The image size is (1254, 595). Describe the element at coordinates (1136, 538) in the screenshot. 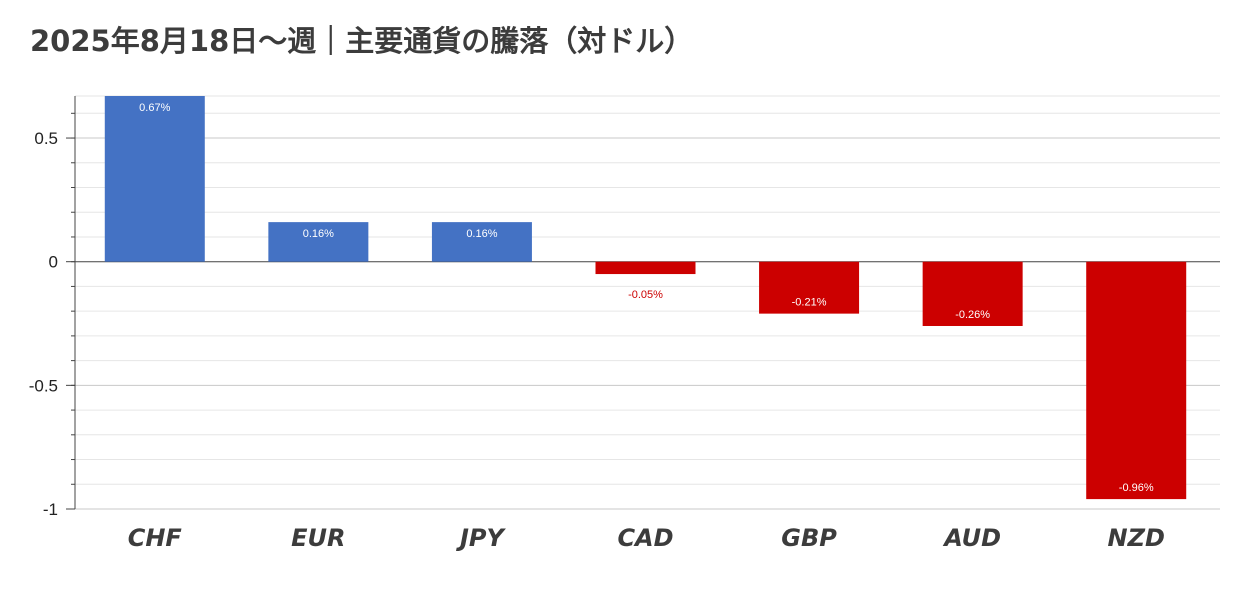

I see `x-tick-label-nzd: NZD` at that location.